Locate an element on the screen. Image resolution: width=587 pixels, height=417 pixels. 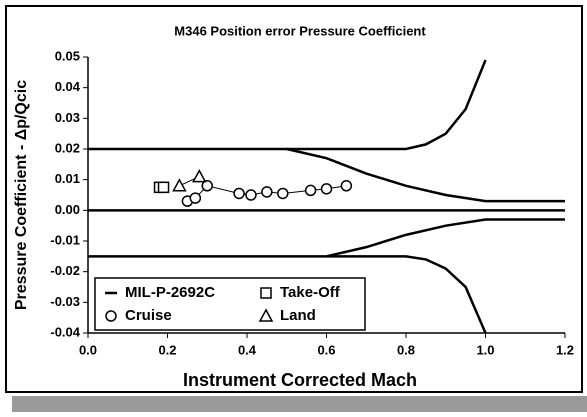
y-tick-label: 0.05 is located at coordinates (67, 55).